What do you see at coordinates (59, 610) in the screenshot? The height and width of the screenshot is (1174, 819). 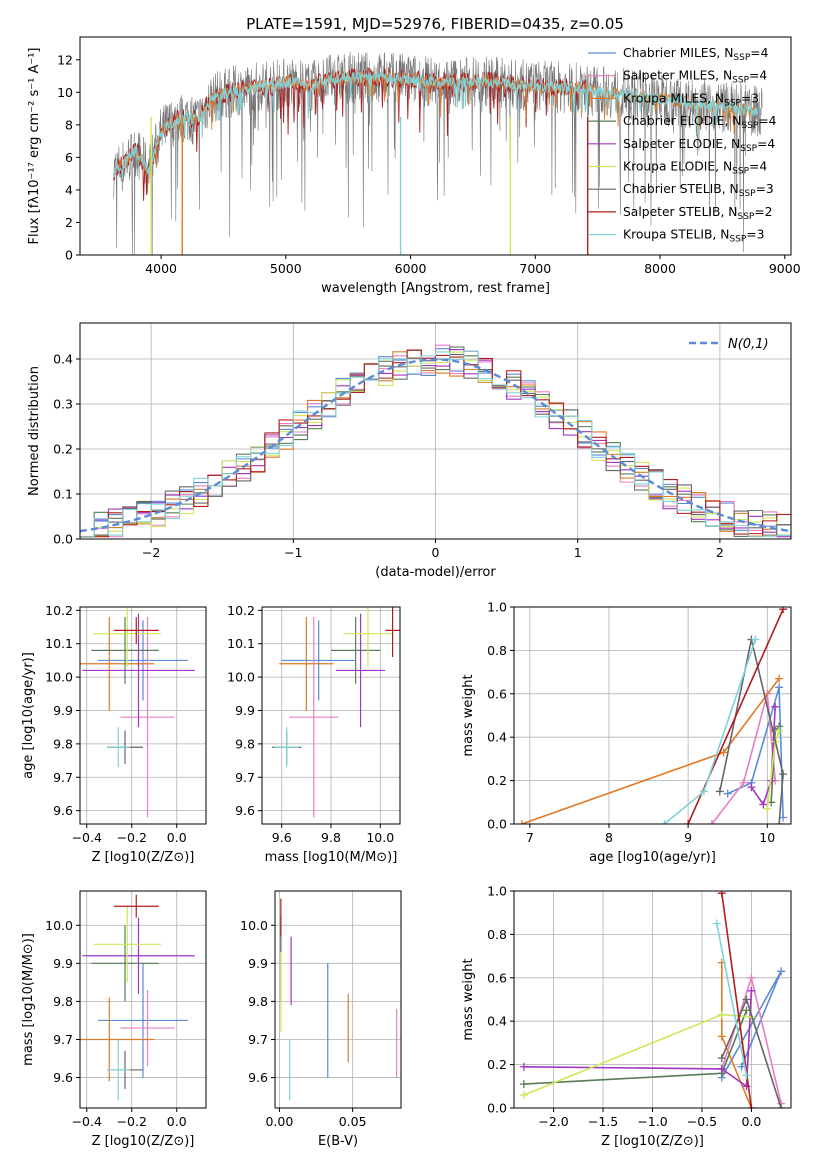 I see `y-tick-label: 10.2` at bounding box center [59, 610].